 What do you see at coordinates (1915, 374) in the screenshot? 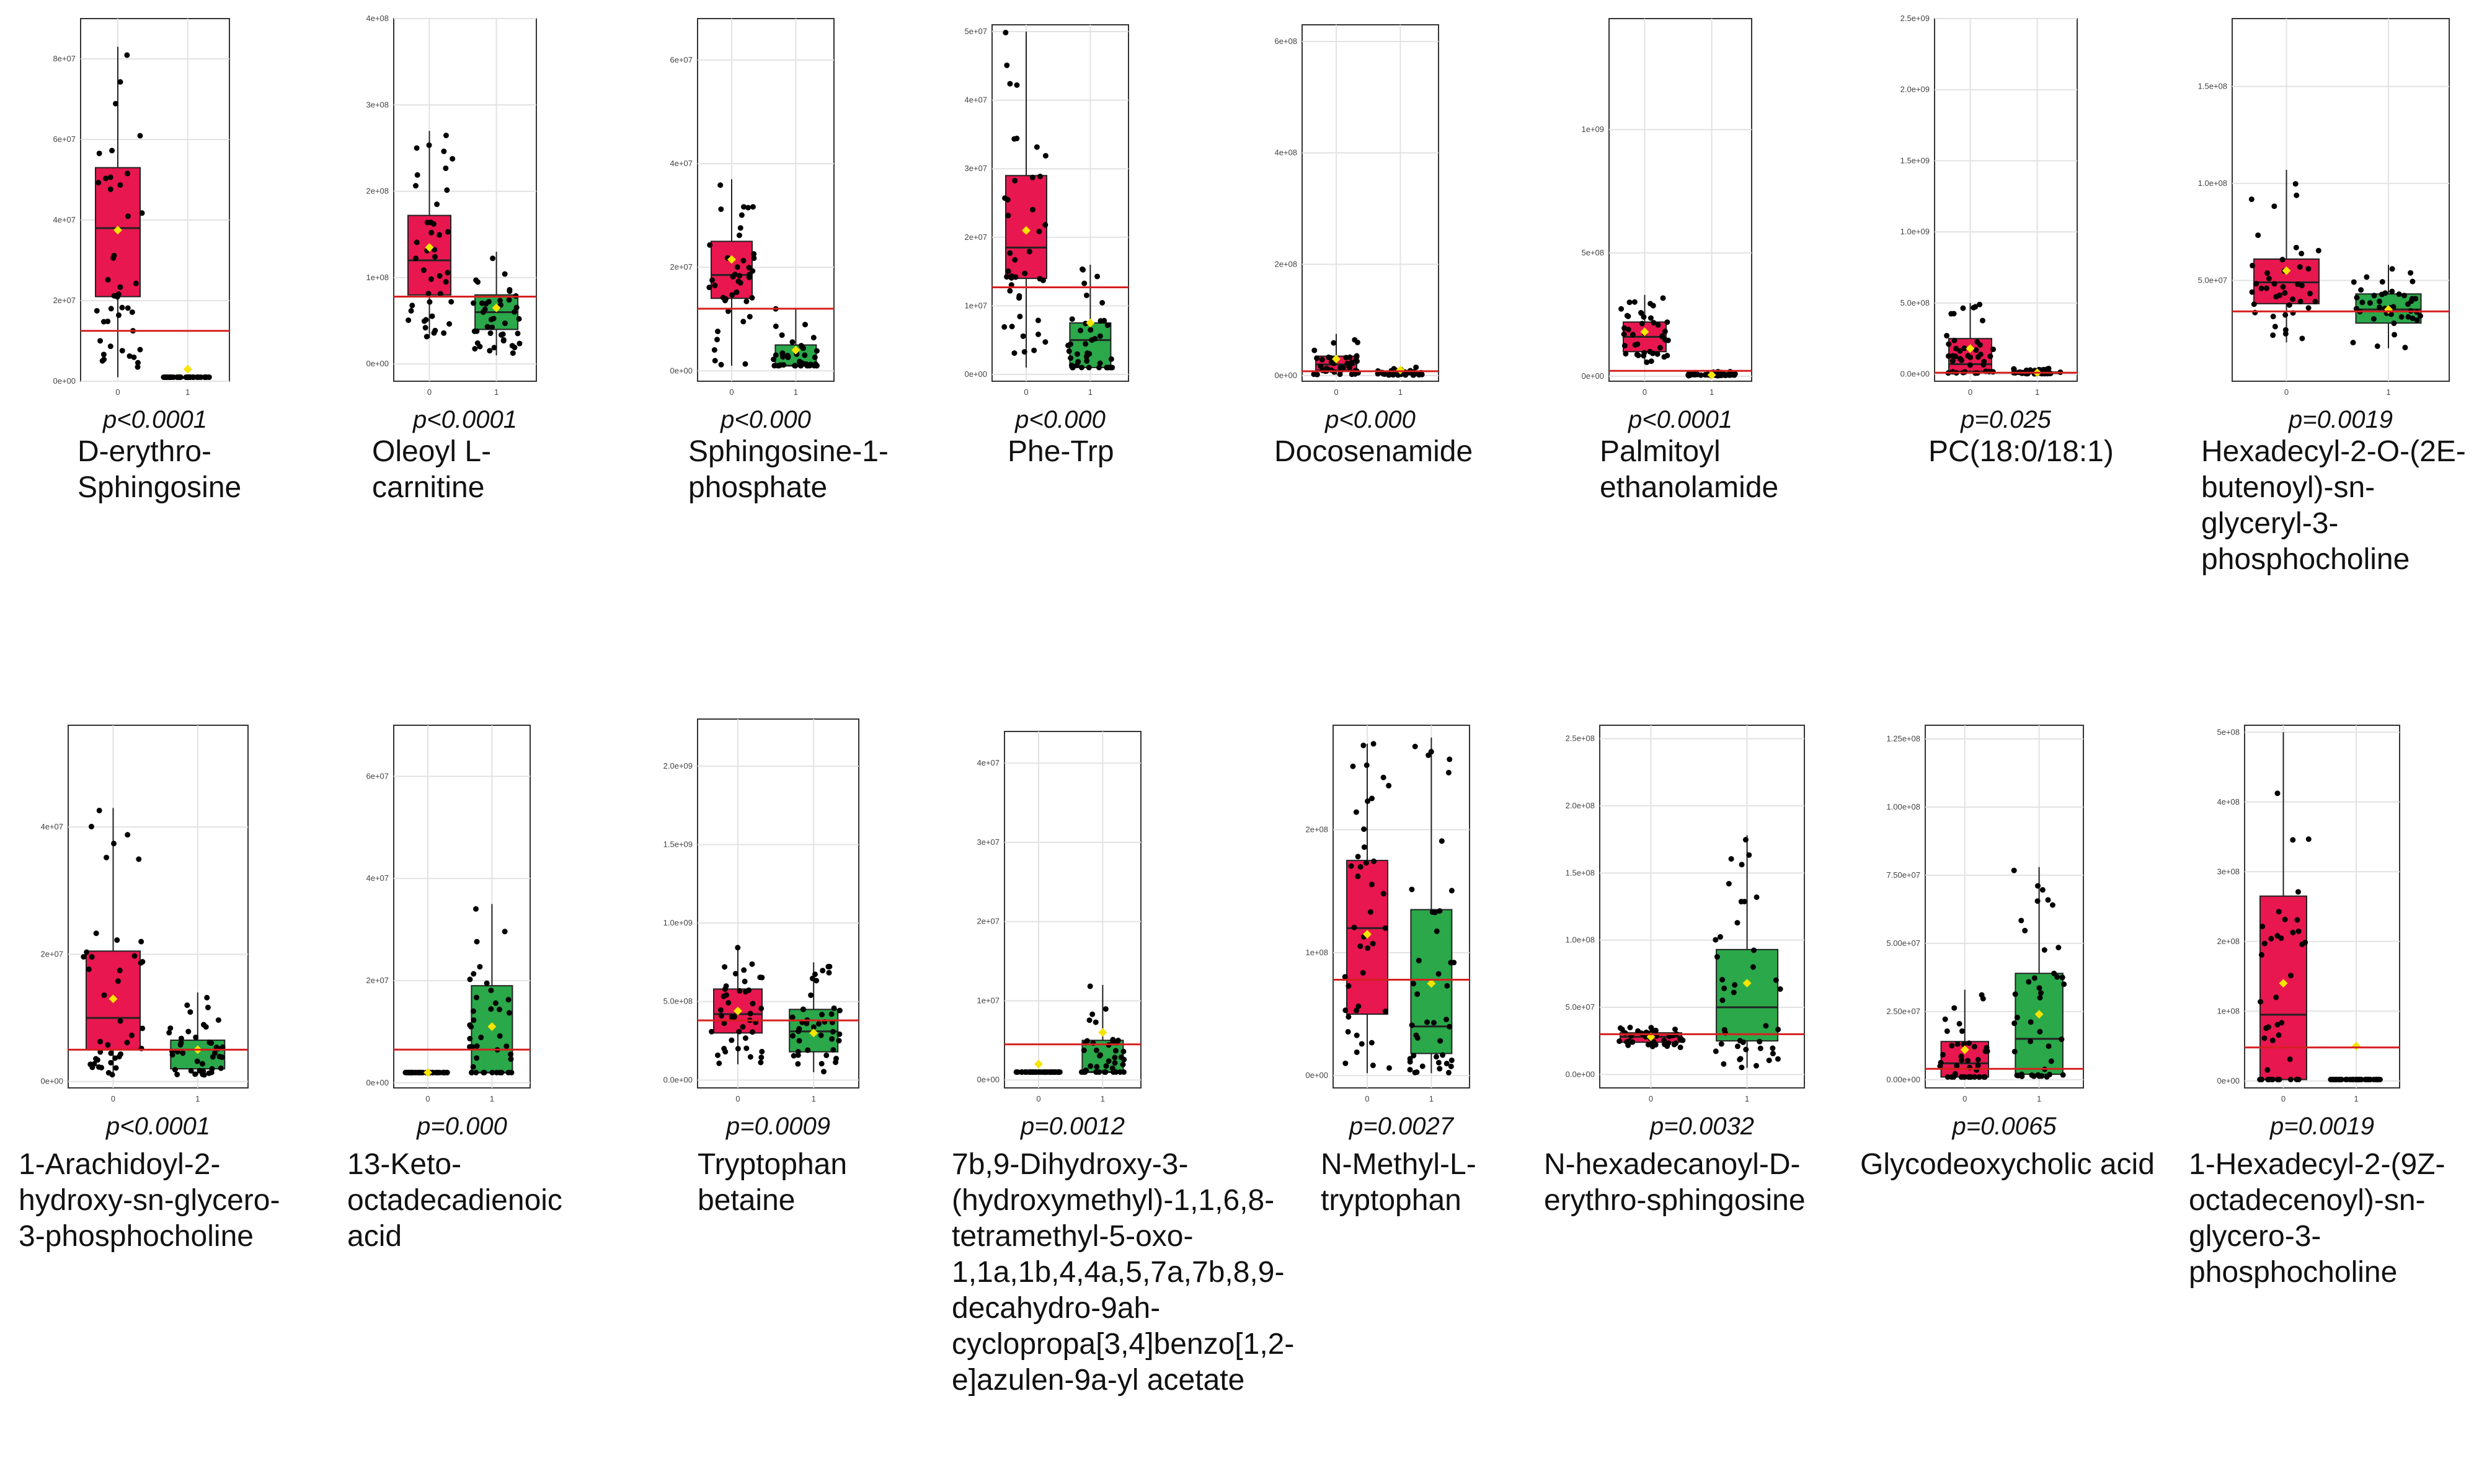
I see `y-tick-label: 0.0e+00` at bounding box center [1915, 374].